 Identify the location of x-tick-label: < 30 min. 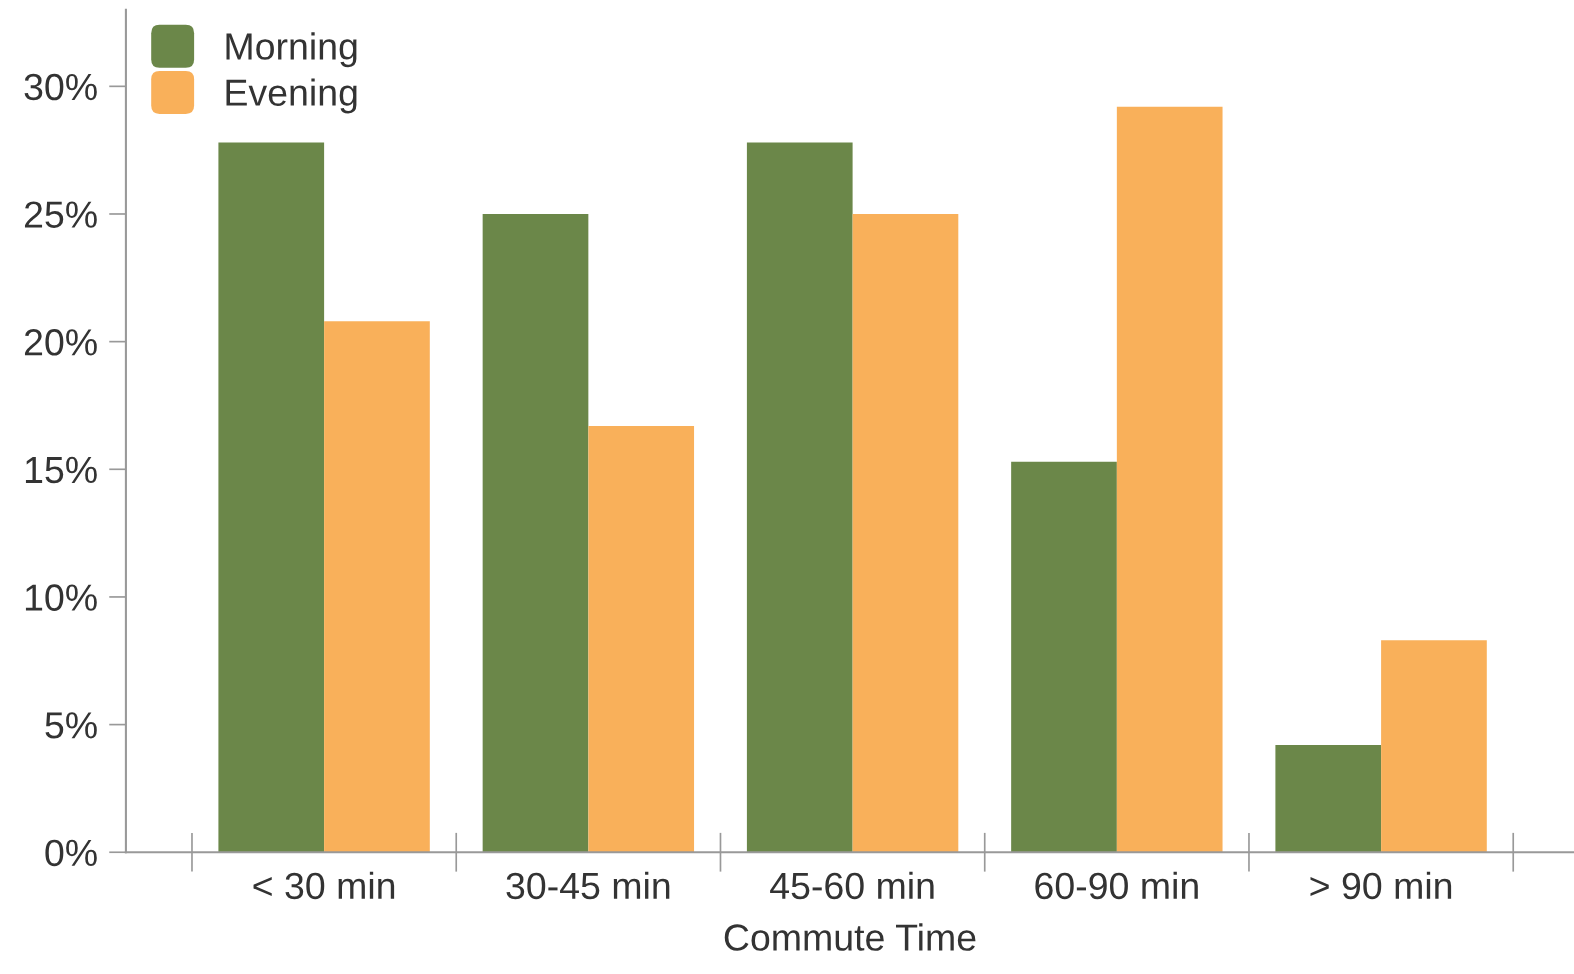
(324, 885).